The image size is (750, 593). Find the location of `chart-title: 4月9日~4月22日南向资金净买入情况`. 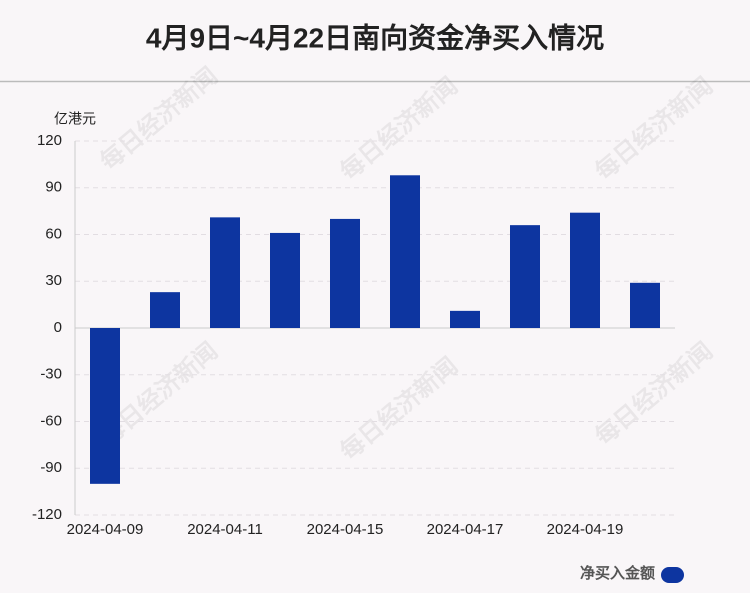

chart-title: 4月9日~4月22日南向资金净买入情况 is located at coordinates (375, 37).